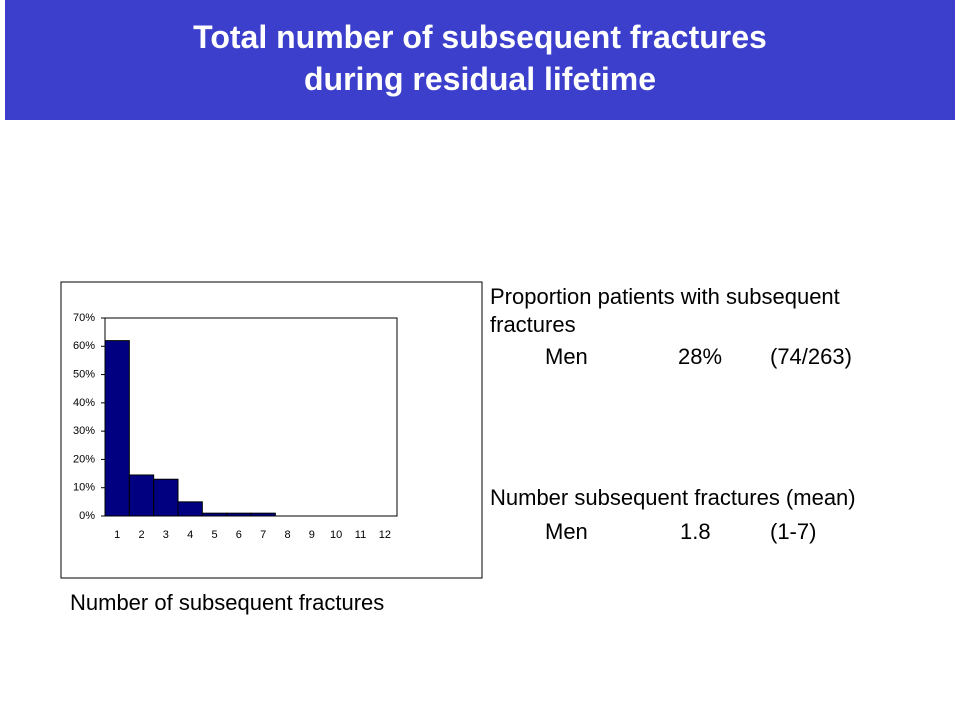 The height and width of the screenshot is (716, 960). Describe the element at coordinates (793, 531) in the screenshot. I see `stat-range: (1-7)` at that location.